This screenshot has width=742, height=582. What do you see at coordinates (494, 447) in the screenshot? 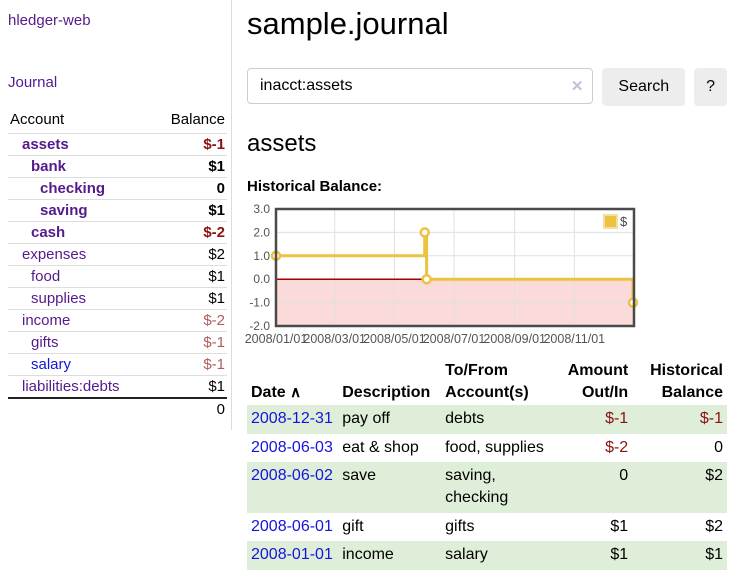
I see `transaction-accounts: food, supplies` at bounding box center [494, 447].